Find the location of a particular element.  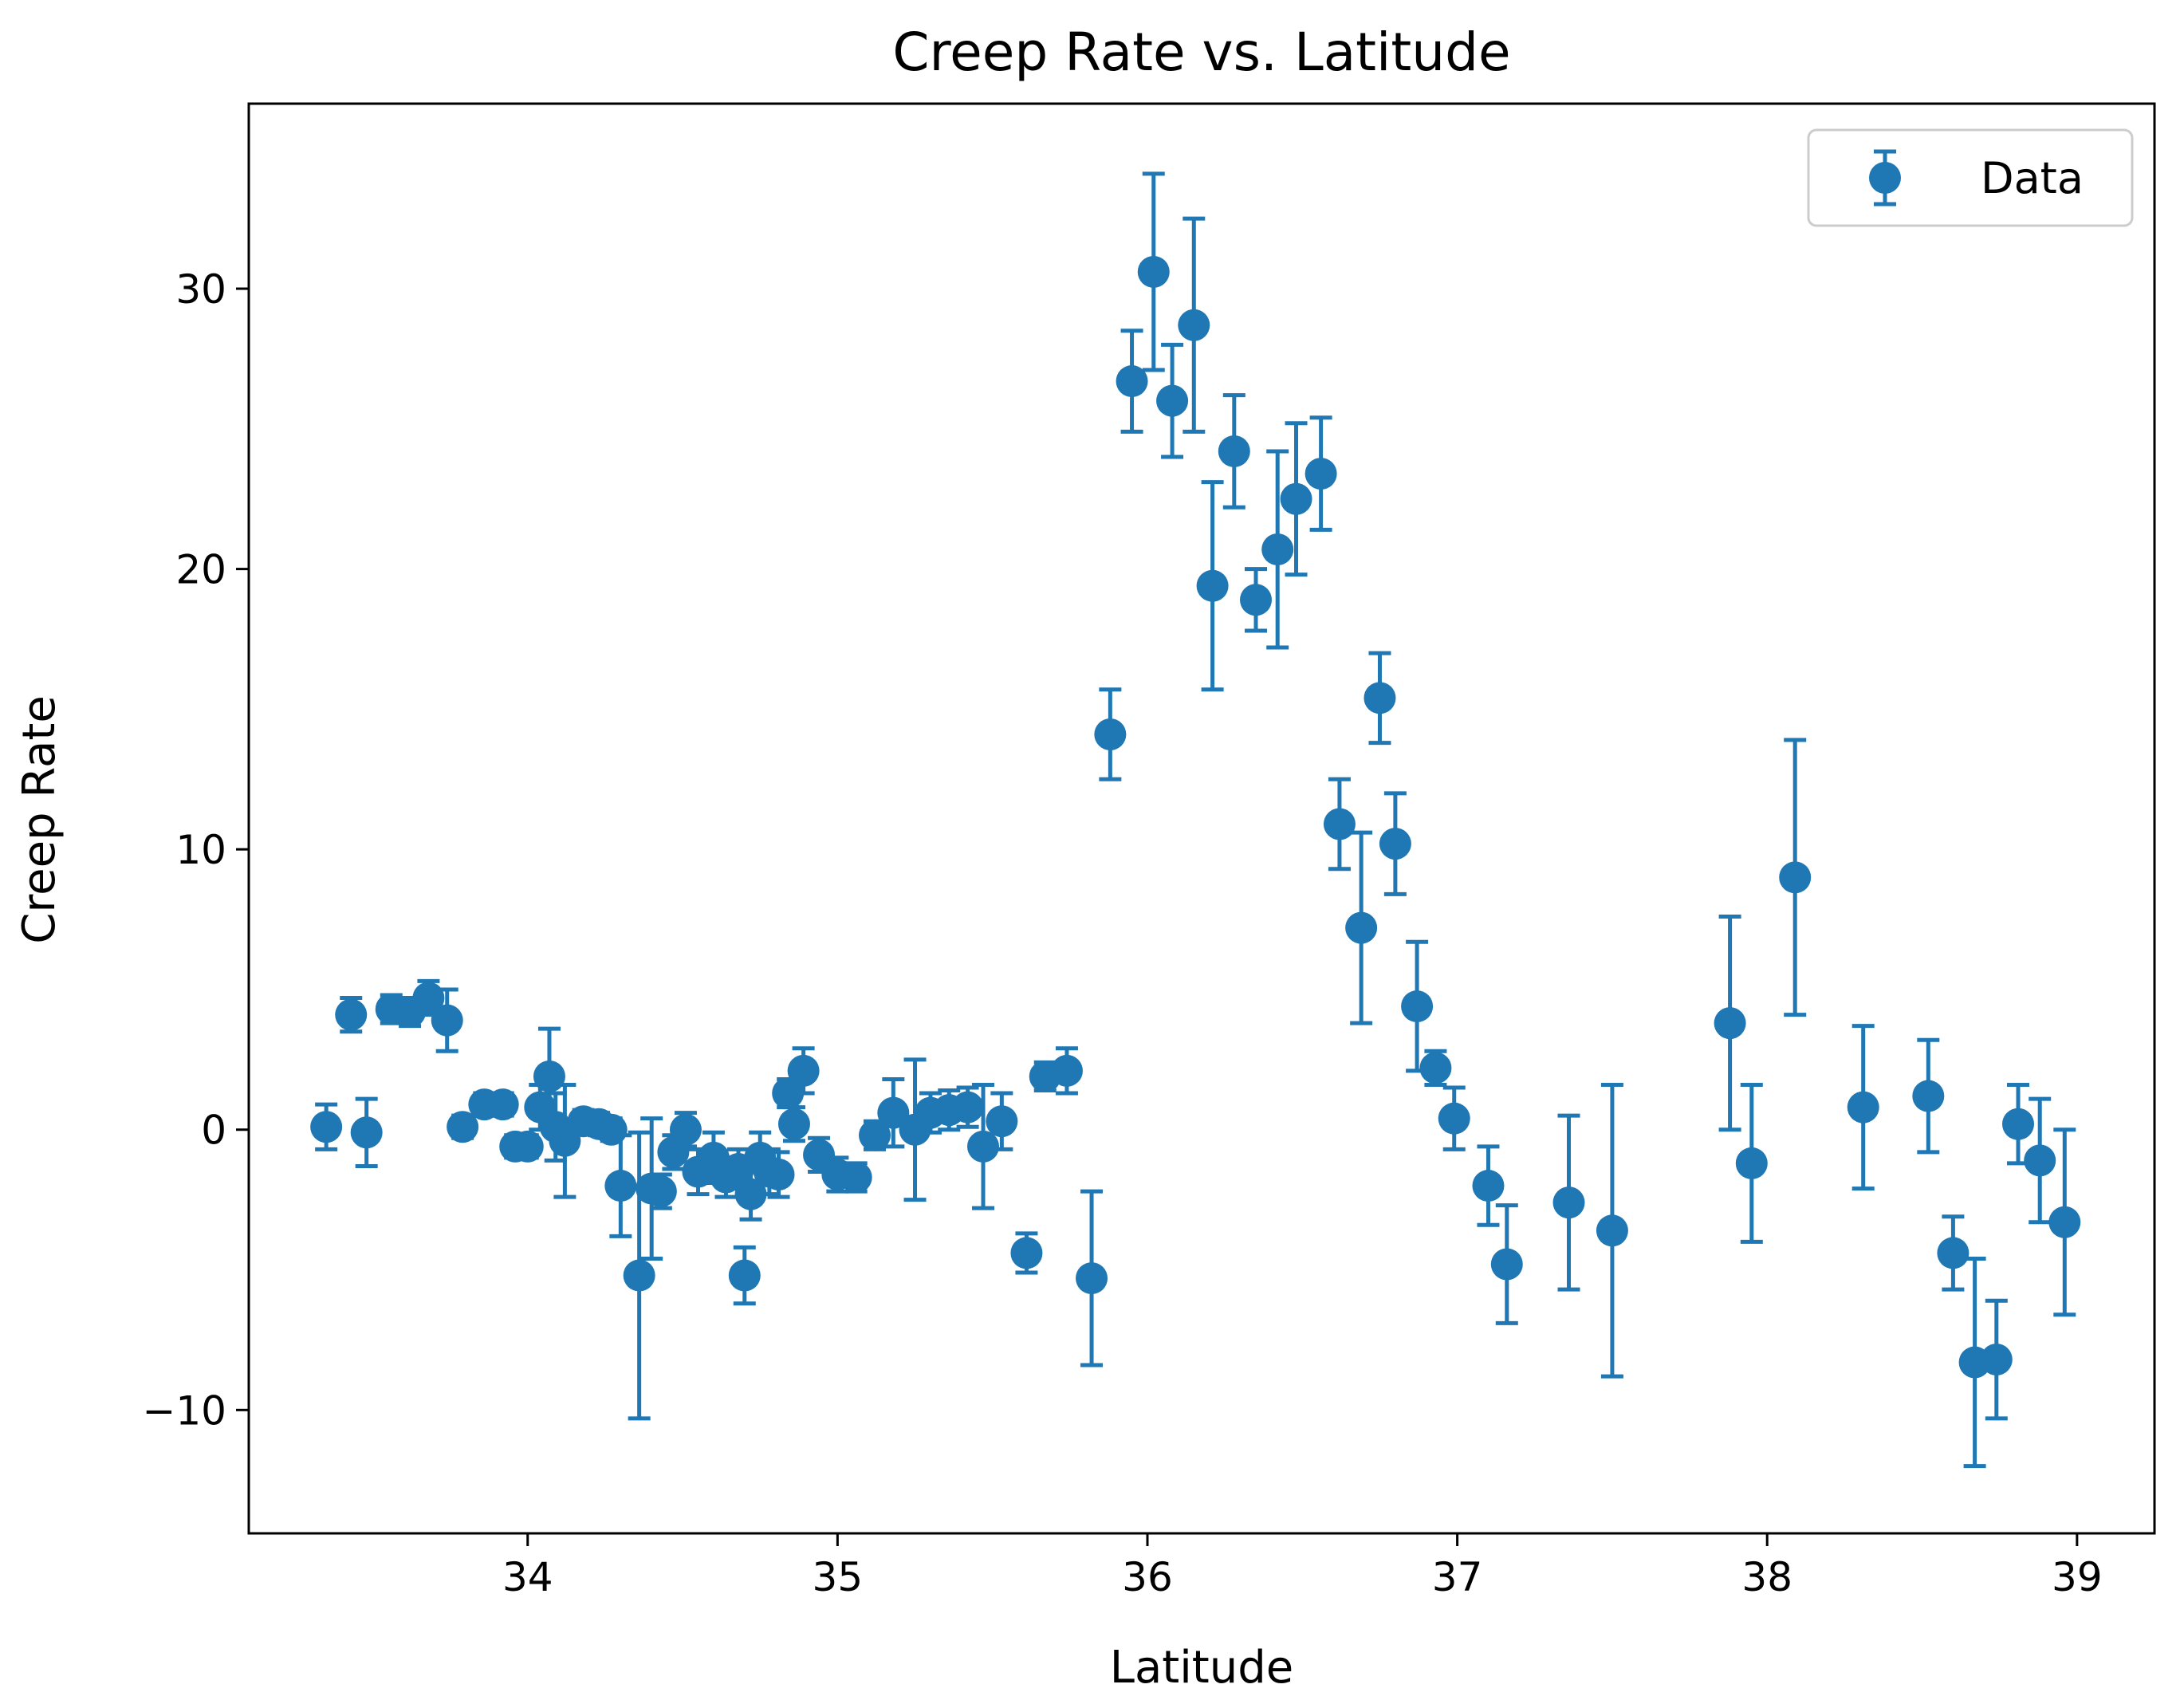

x-tick-label: 35 is located at coordinates (838, 1577).